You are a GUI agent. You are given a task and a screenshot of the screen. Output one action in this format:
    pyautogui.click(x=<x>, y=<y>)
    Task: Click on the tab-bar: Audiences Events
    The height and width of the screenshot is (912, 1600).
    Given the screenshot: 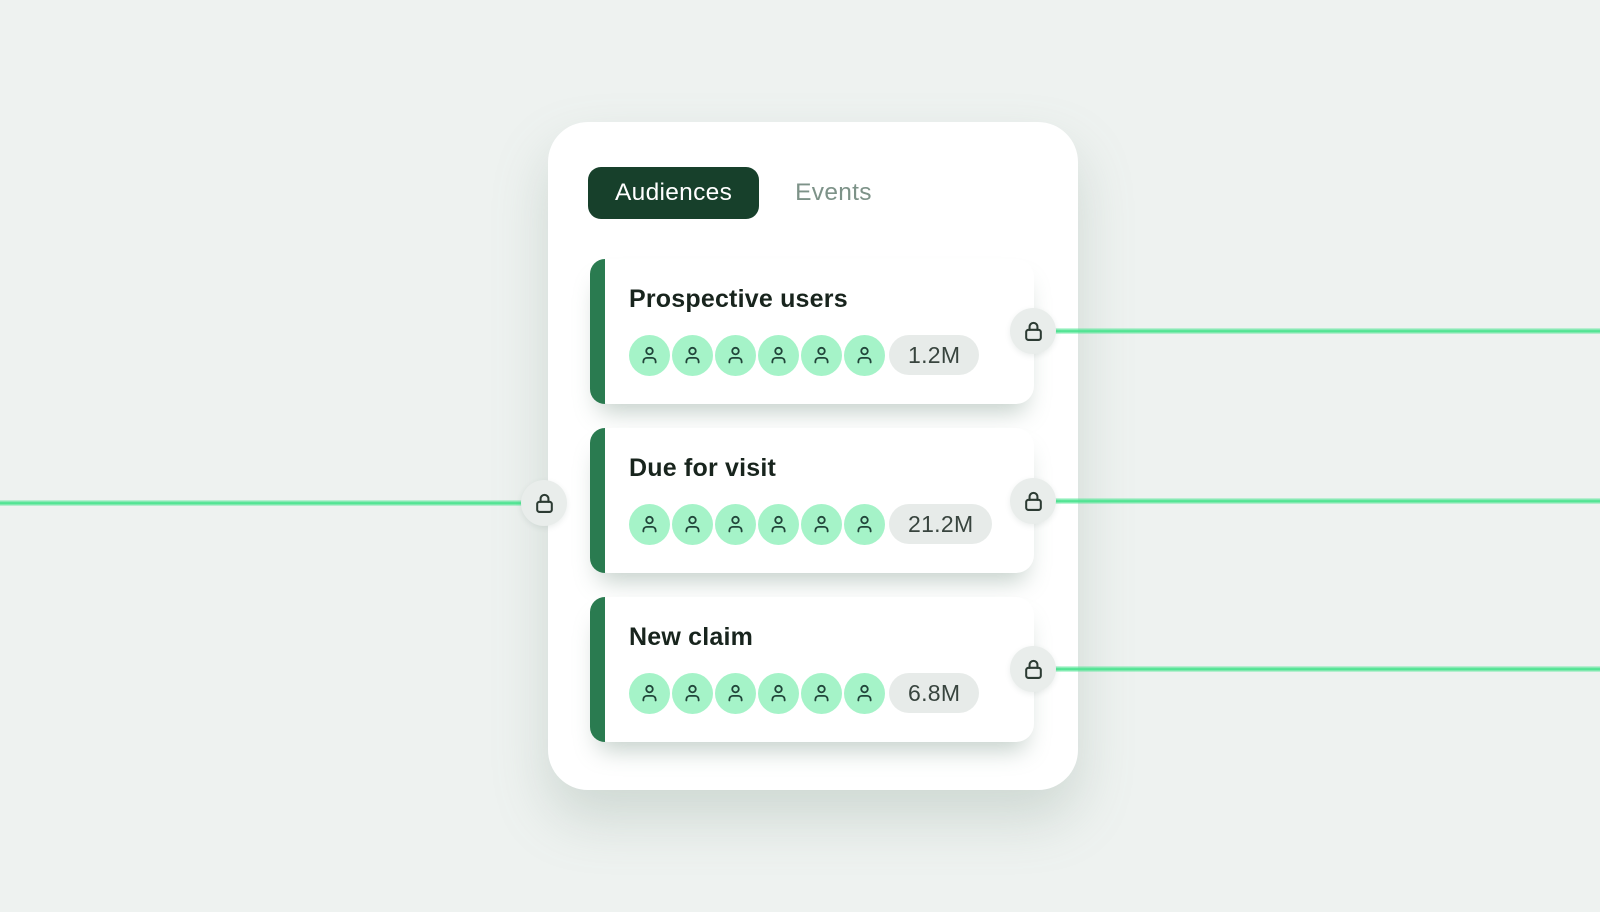 What is the action you would take?
    pyautogui.click(x=730, y=193)
    